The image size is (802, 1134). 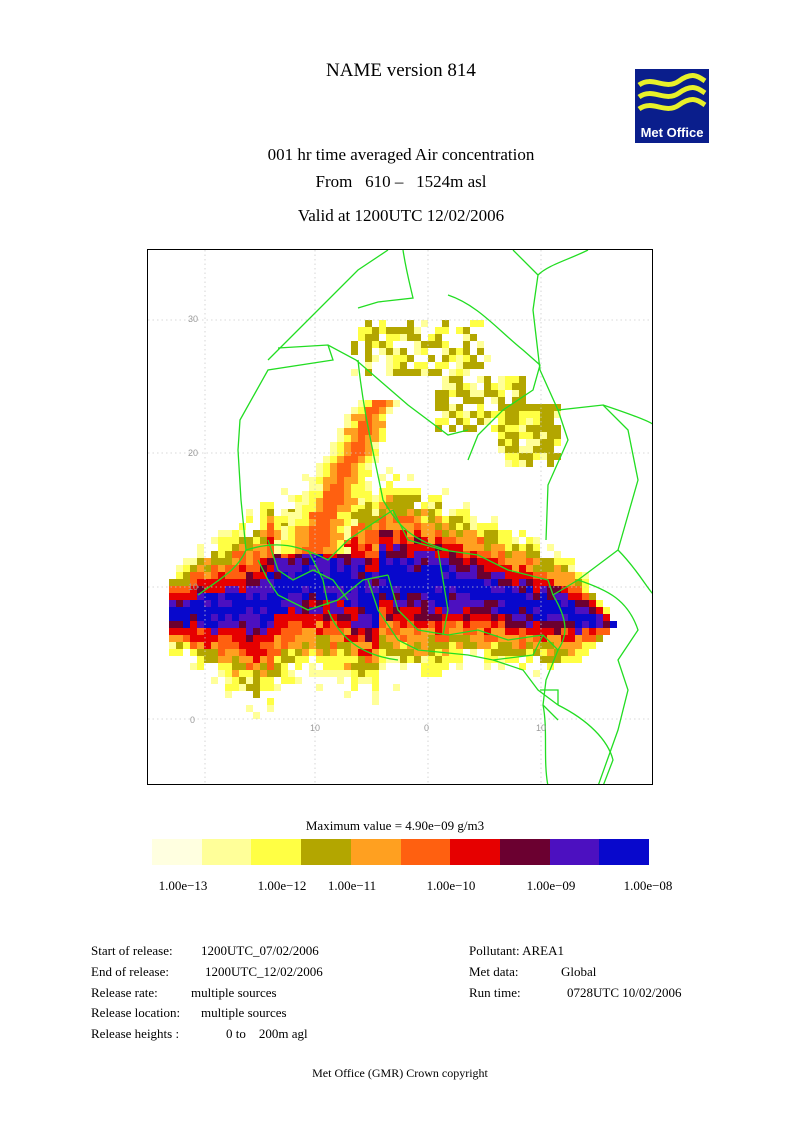 What do you see at coordinates (672, 132) in the screenshot?
I see `logo-text: Met Office` at bounding box center [672, 132].